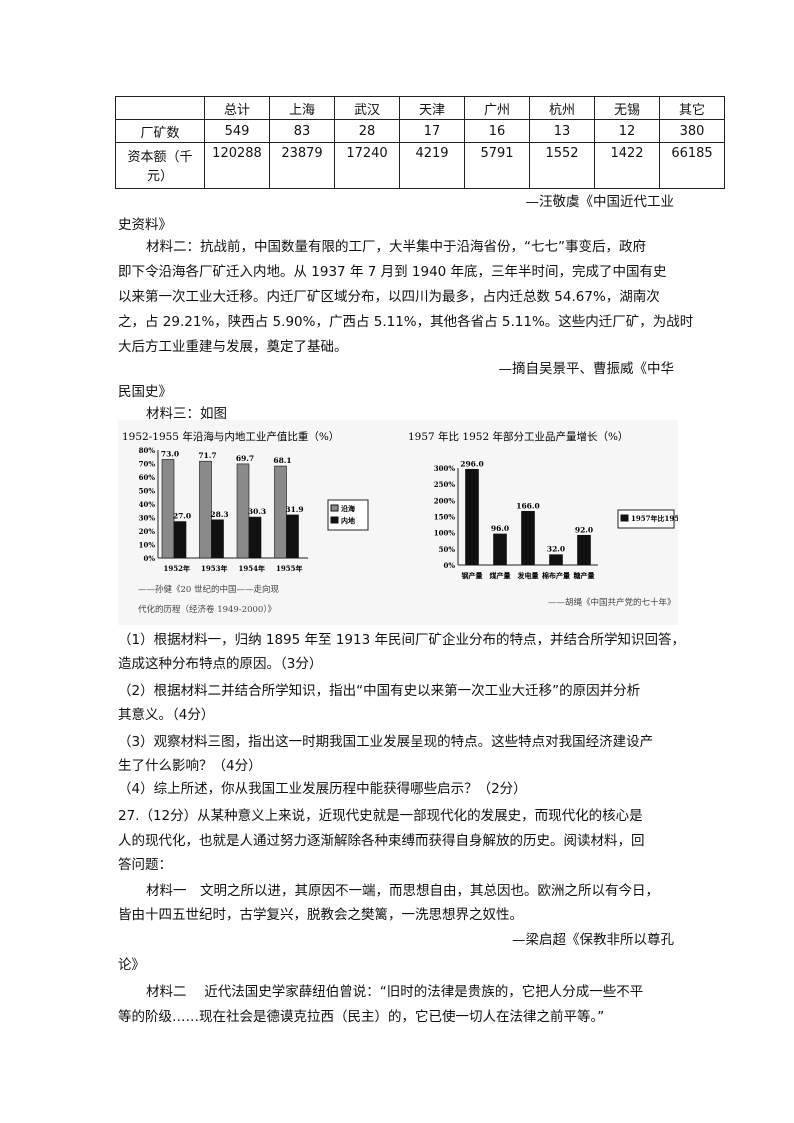 This screenshot has height=1123, width=794. I want to click on y-tick-label: 250%, so click(445, 484).